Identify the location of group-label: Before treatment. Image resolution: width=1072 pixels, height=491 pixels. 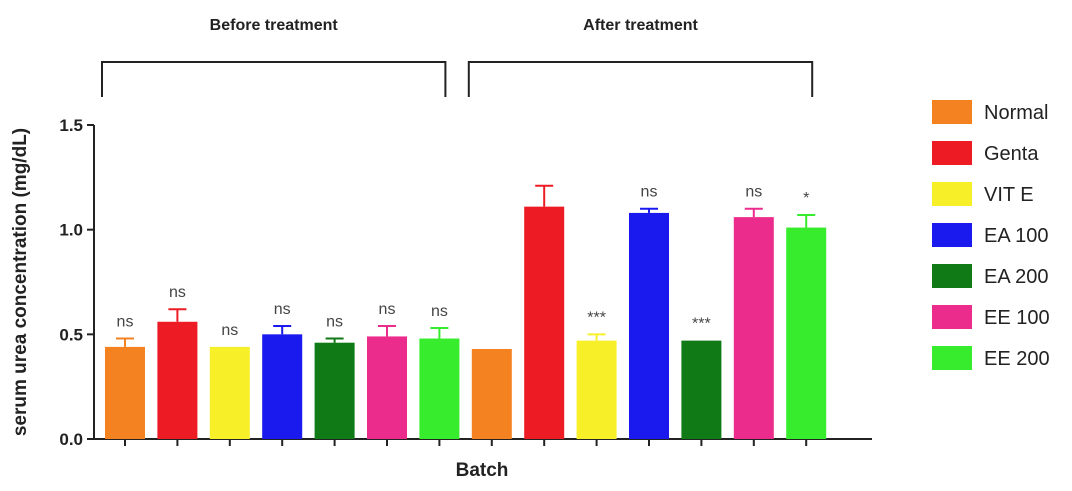
(274, 25).